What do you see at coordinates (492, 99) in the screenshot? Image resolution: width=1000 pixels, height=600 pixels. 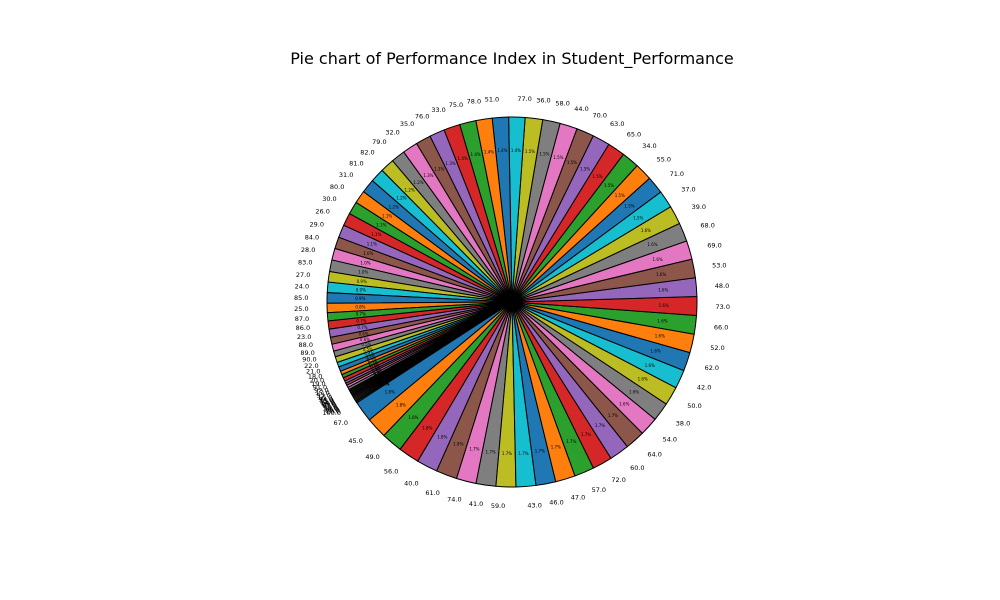 I see `slice-category-label: 51.0` at bounding box center [492, 99].